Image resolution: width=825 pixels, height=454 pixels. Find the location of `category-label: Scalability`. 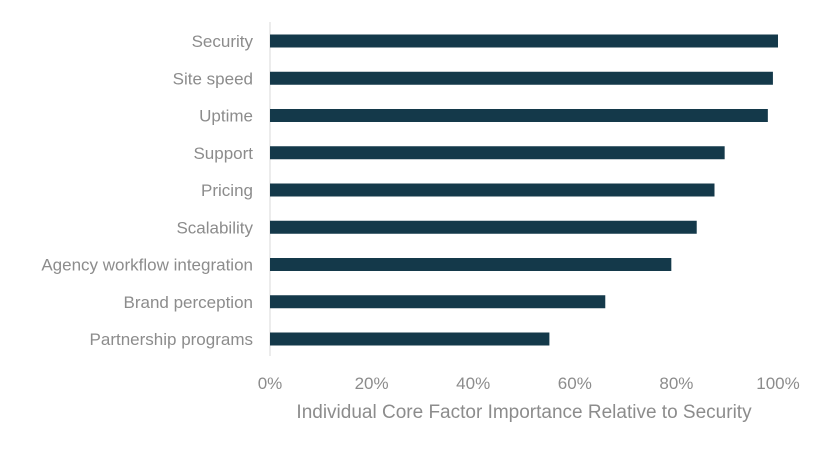

category-label: Scalability is located at coordinates (214, 227).